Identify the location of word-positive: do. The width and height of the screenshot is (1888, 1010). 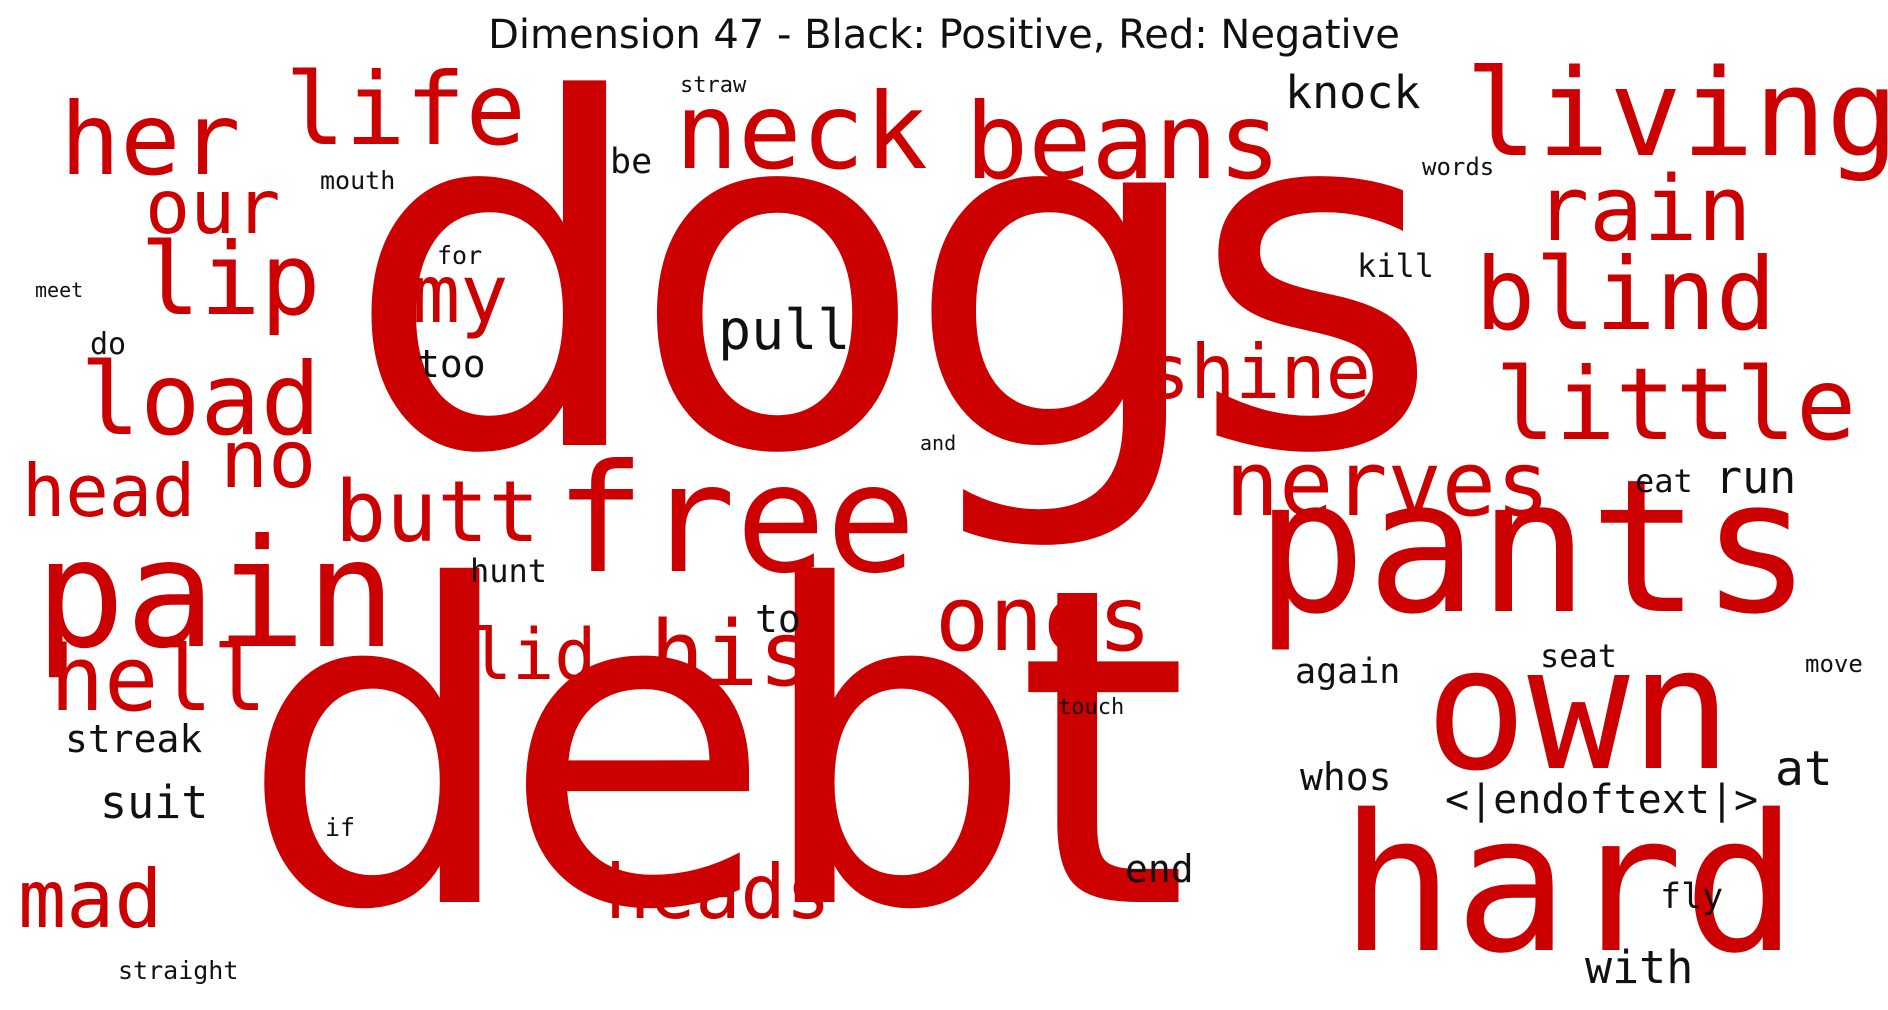
(108, 344).